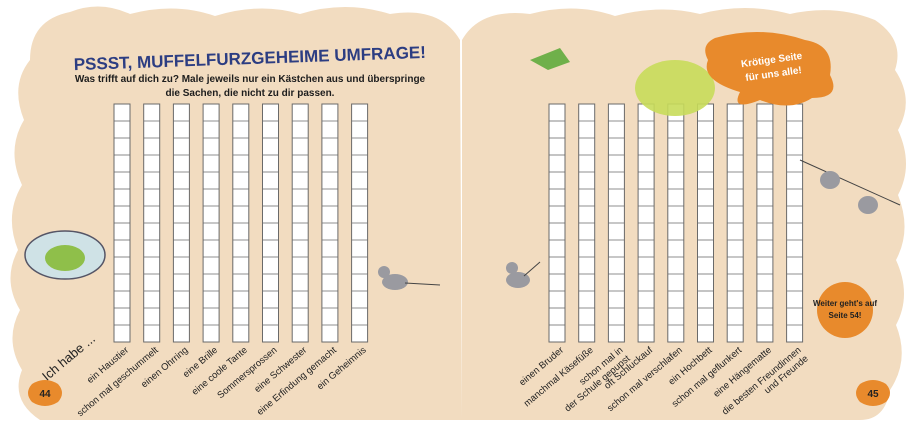  What do you see at coordinates (845, 310) in the screenshot?
I see `next-page-circle` at bounding box center [845, 310].